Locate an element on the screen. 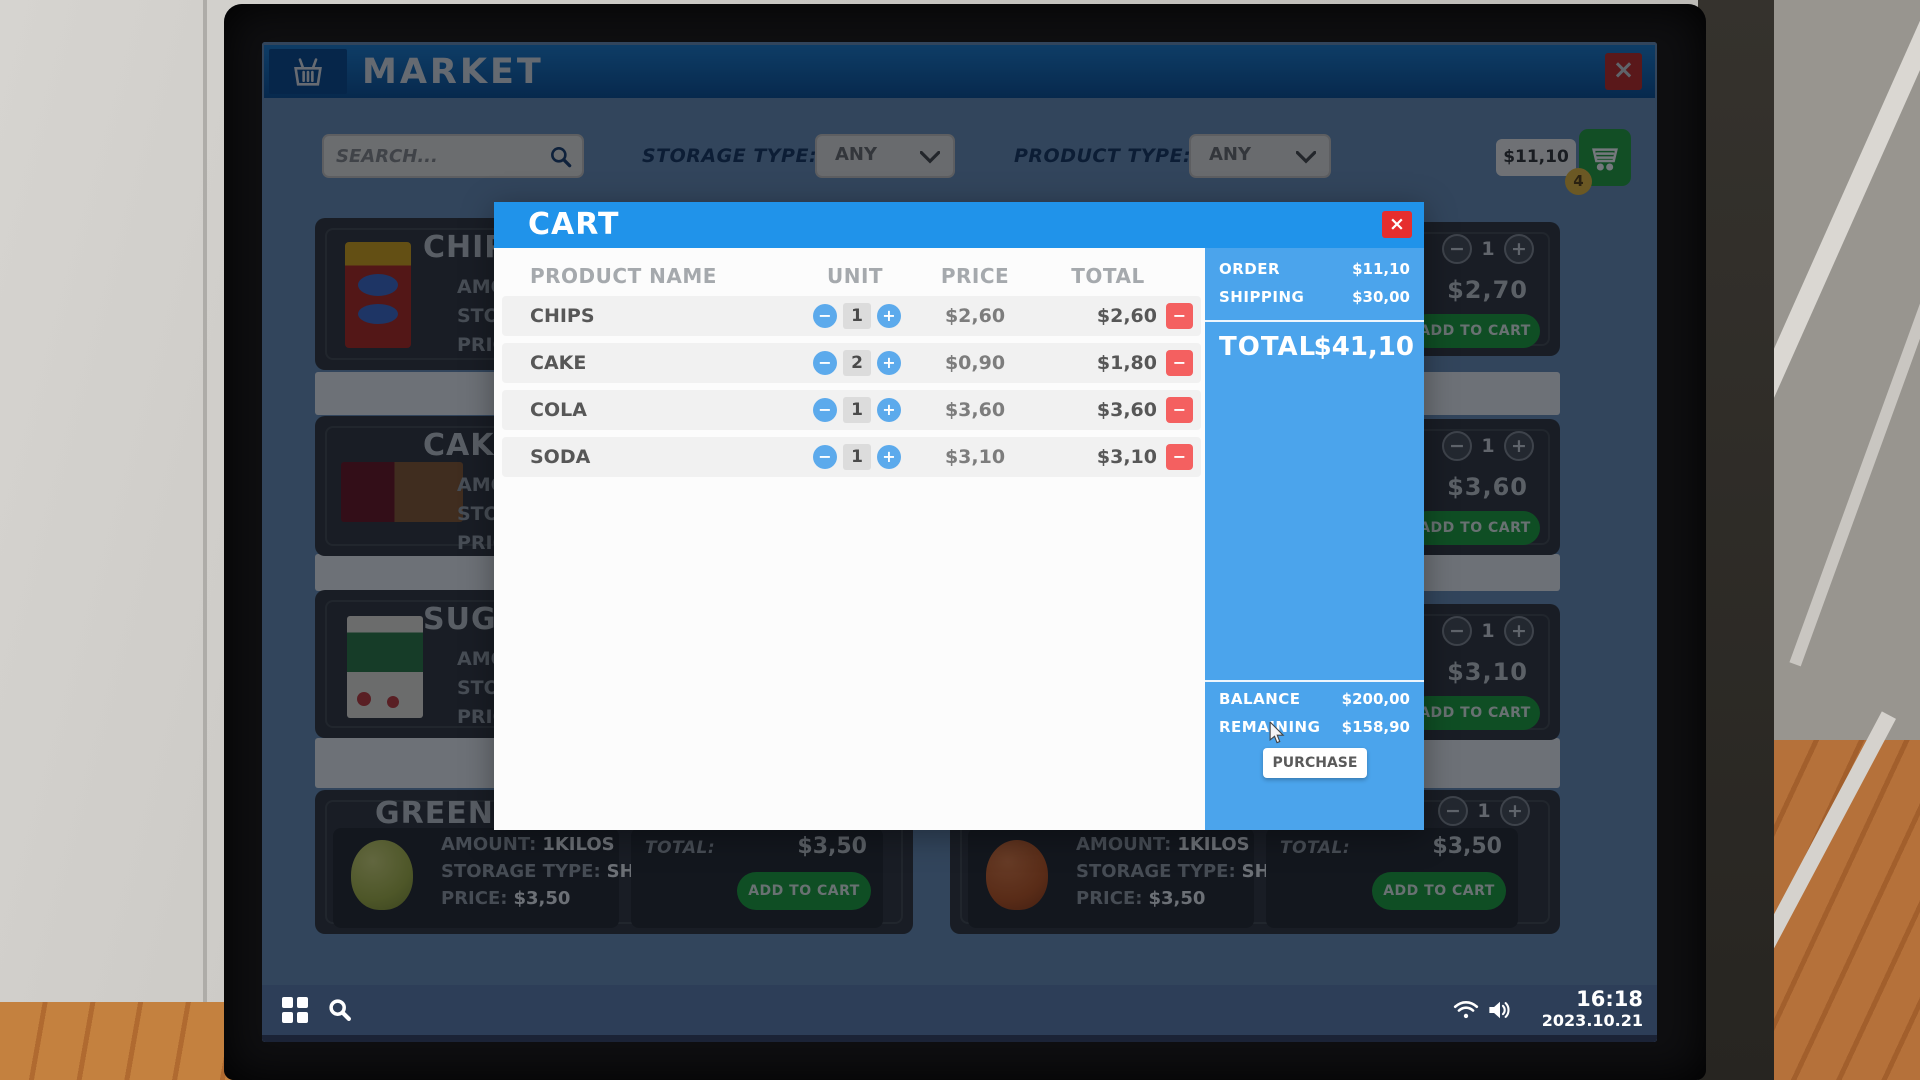  balance-label: BALANCE is located at coordinates (1260, 699).